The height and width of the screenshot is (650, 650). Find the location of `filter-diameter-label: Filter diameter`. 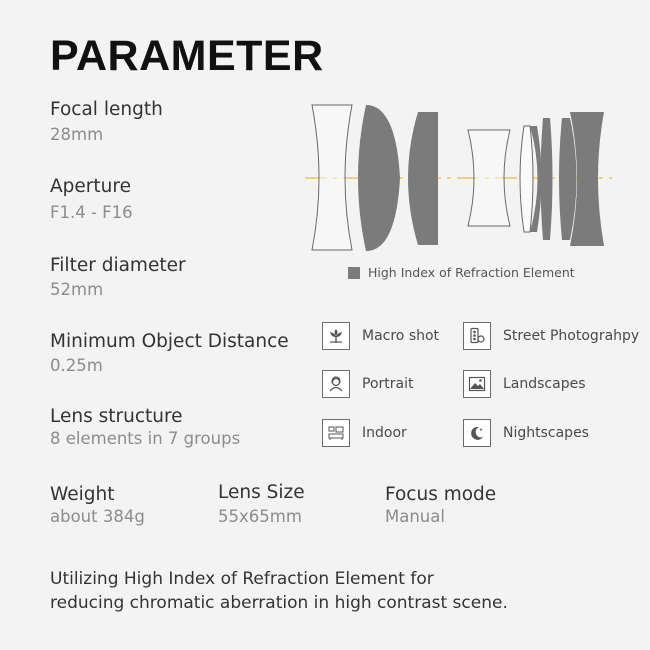

filter-diameter-label: Filter diameter is located at coordinates (118, 265).